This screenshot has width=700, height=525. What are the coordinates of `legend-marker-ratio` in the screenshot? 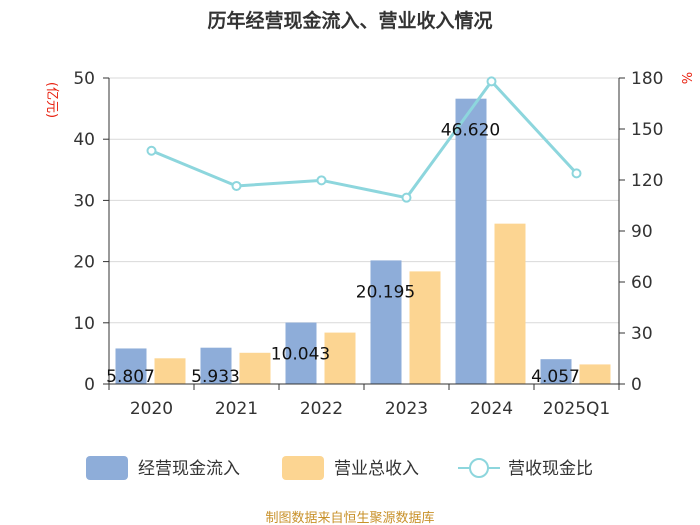 It's located at (479, 468).